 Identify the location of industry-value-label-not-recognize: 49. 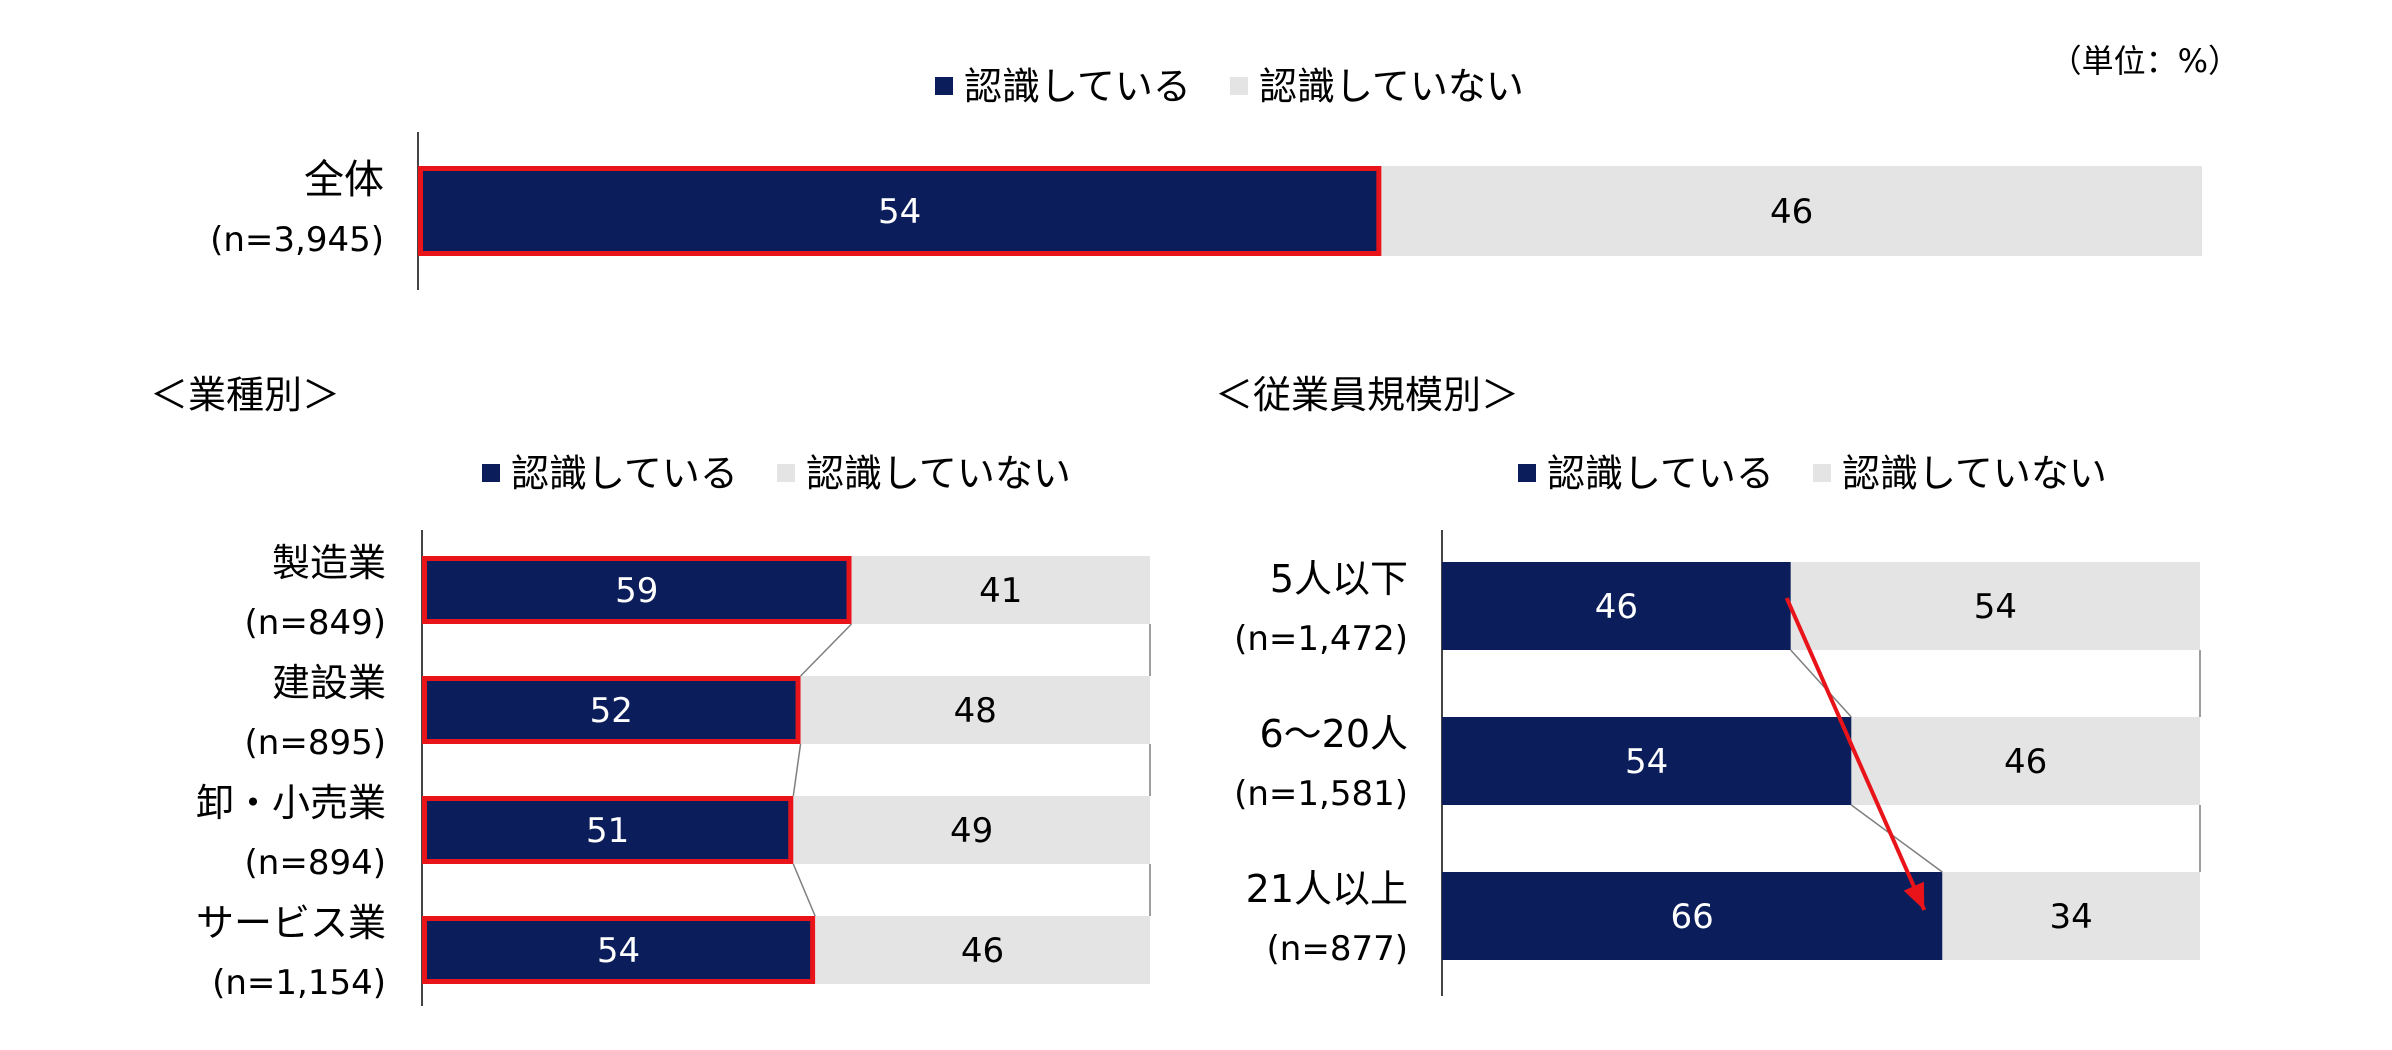
(971, 831).